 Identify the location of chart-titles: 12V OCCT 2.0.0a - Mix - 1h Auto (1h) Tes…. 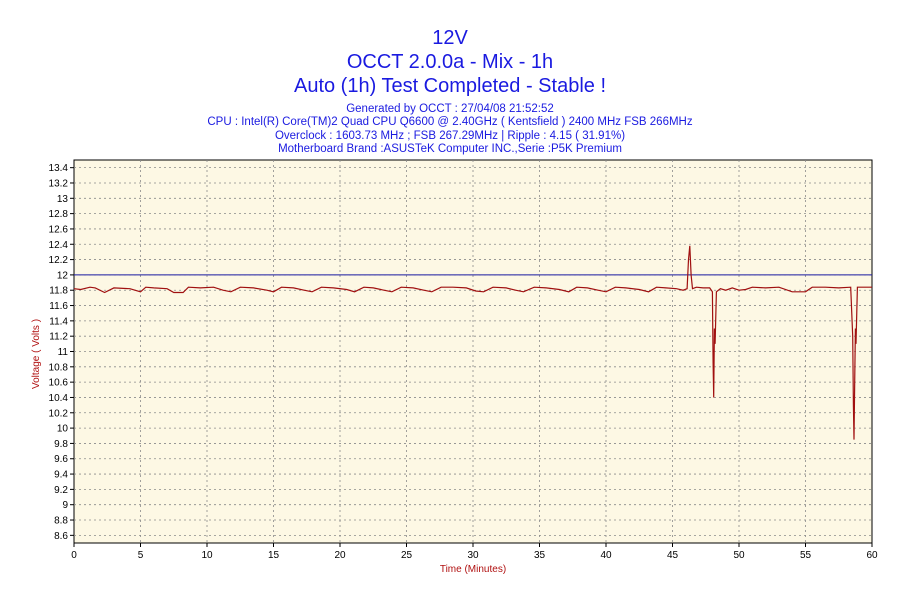
(450, 62).